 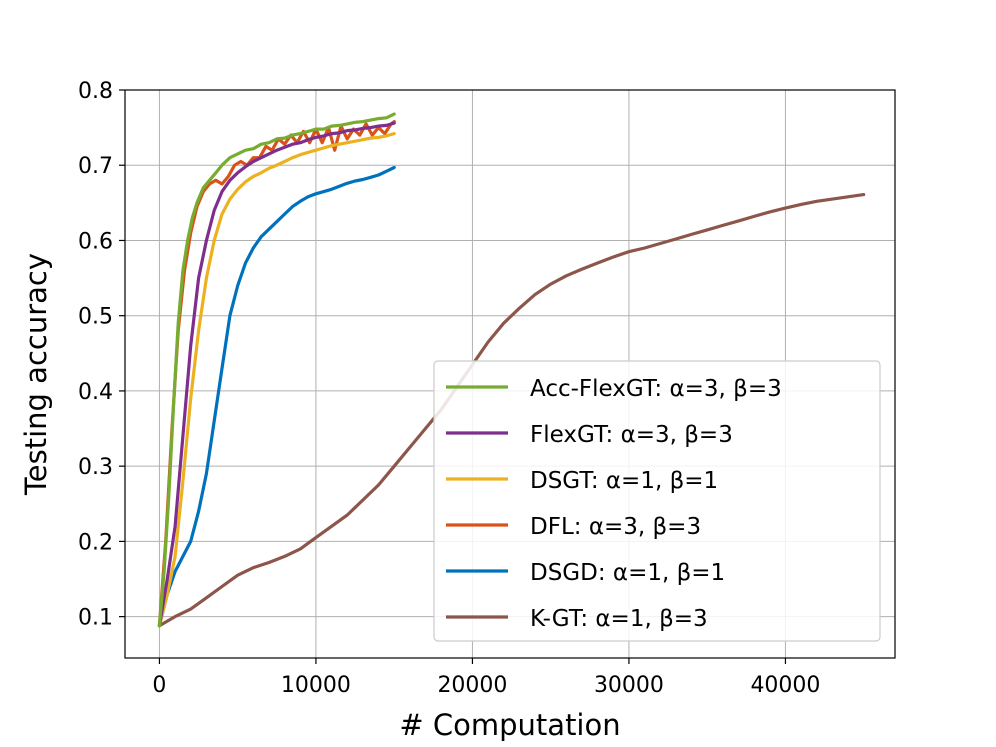 What do you see at coordinates (627, 573) in the screenshot?
I see `legend-label: DSGD: α=1, β=1` at bounding box center [627, 573].